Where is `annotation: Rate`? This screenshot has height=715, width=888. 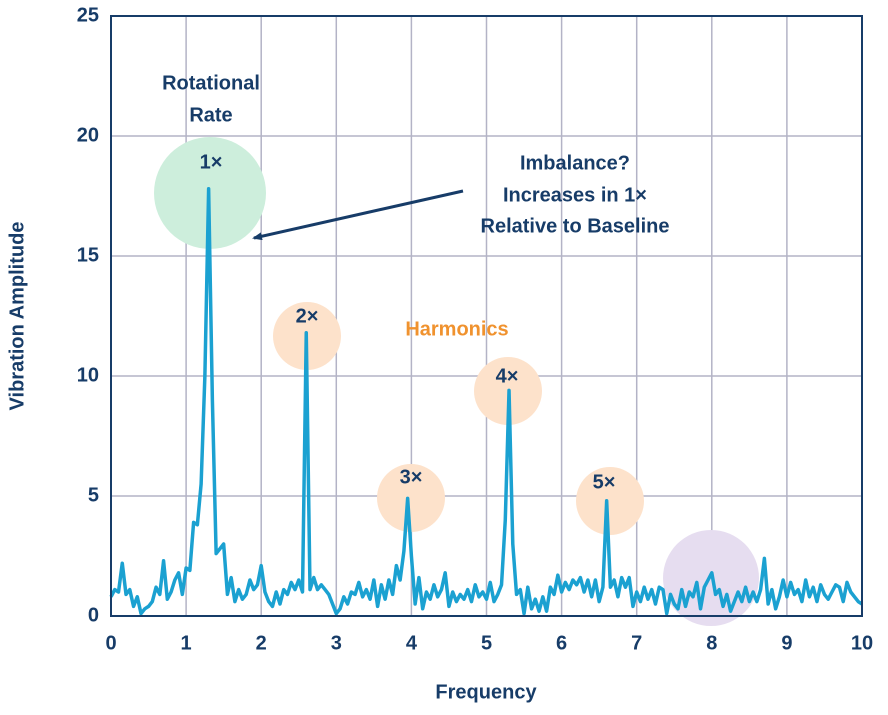 annotation: Rate is located at coordinates (210, 115).